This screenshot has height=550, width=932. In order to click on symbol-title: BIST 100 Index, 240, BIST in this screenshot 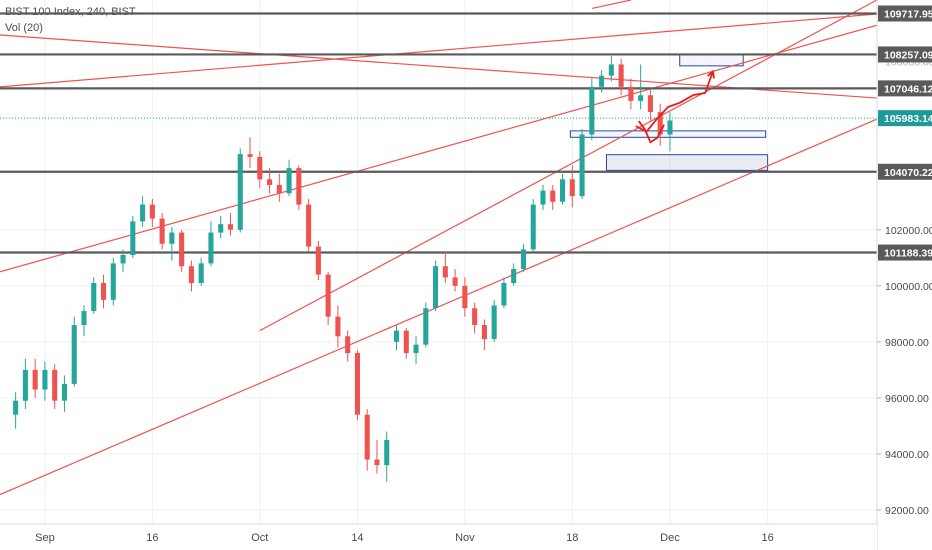, I will do `click(70, 12)`.